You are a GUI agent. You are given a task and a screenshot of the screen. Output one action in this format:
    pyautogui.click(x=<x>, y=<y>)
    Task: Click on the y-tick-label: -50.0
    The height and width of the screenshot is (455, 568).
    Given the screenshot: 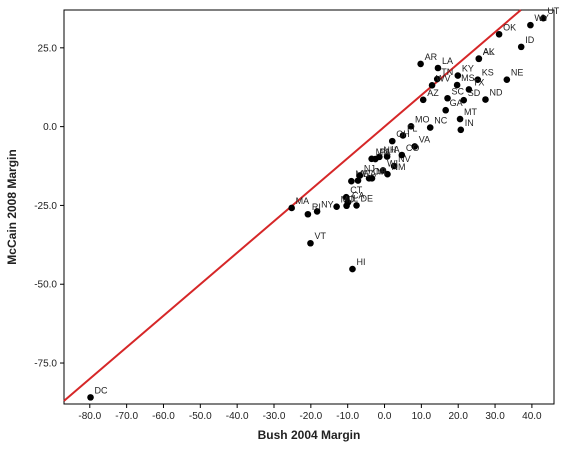 What is the action you would take?
    pyautogui.click(x=45, y=285)
    